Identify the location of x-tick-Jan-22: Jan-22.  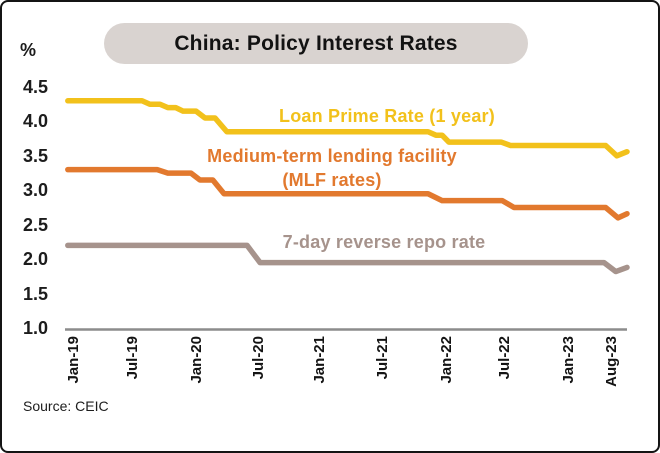
(446, 360).